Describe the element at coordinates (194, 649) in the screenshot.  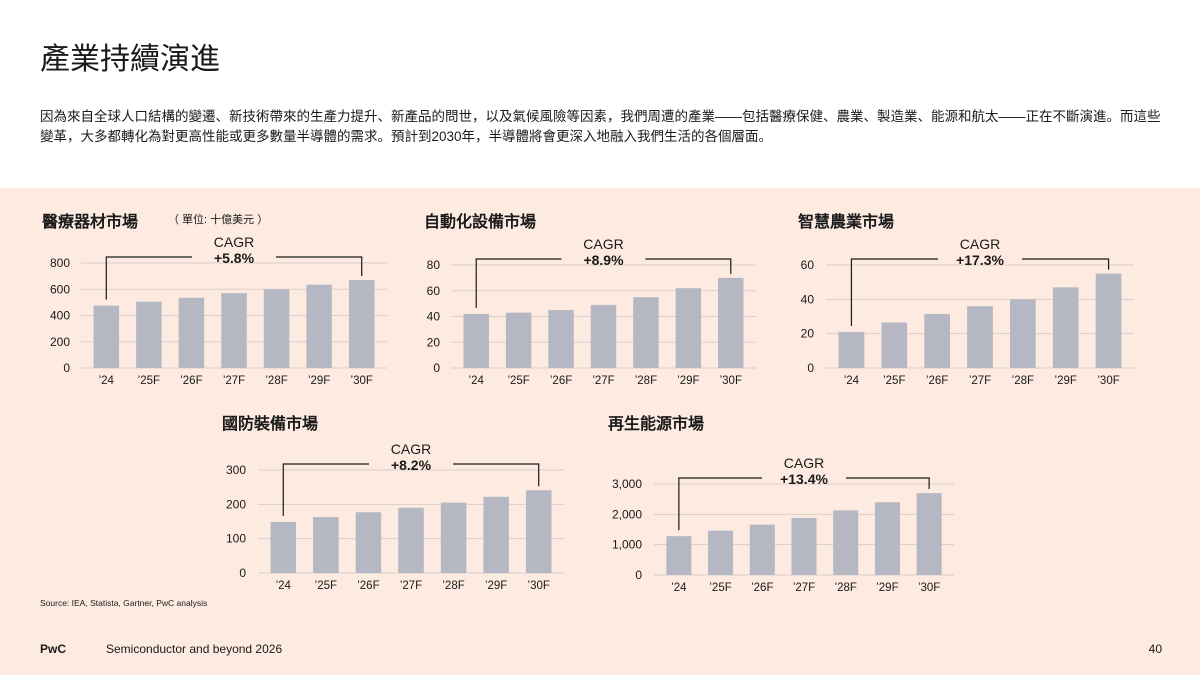
I see `footer-text: Semiconductor and beyond 2026` at that location.